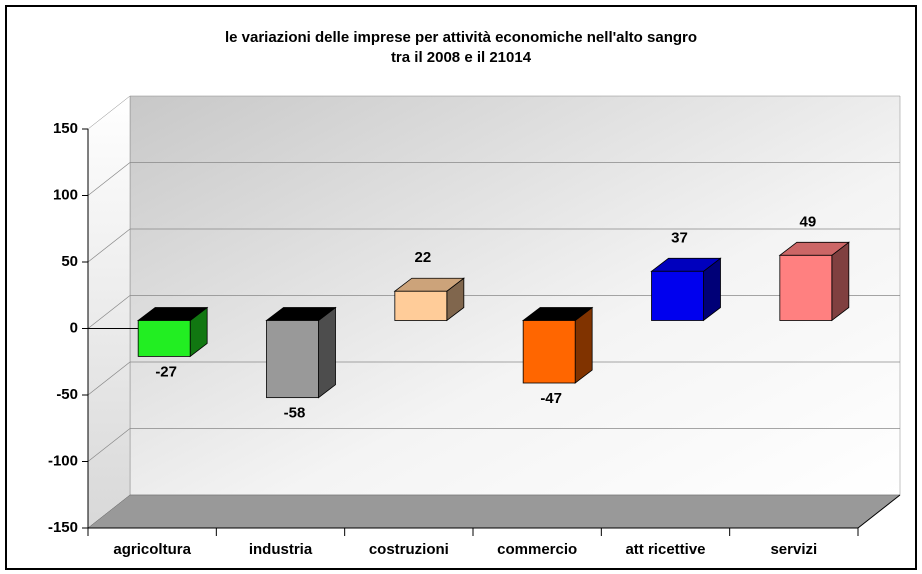  What do you see at coordinates (409, 549) in the screenshot?
I see `x-tick-label: costruzioni` at bounding box center [409, 549].